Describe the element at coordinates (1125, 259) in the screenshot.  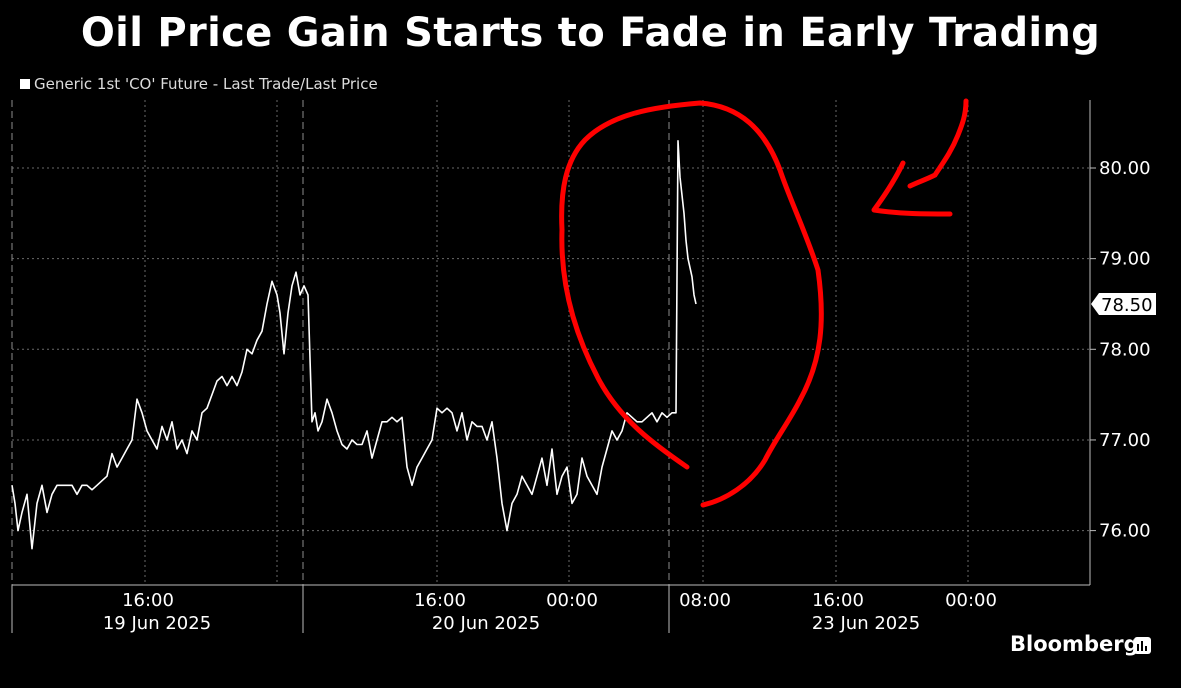
I see `y-tick-label: 79.00` at that location.